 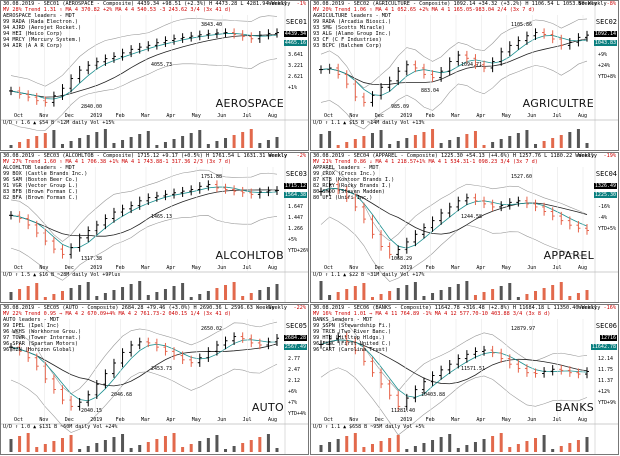 I want to click on volume-caption: U/D ↑ 1.6 ▲ $54 B ~12M daily Vol +15%, so click(x=59, y=123).